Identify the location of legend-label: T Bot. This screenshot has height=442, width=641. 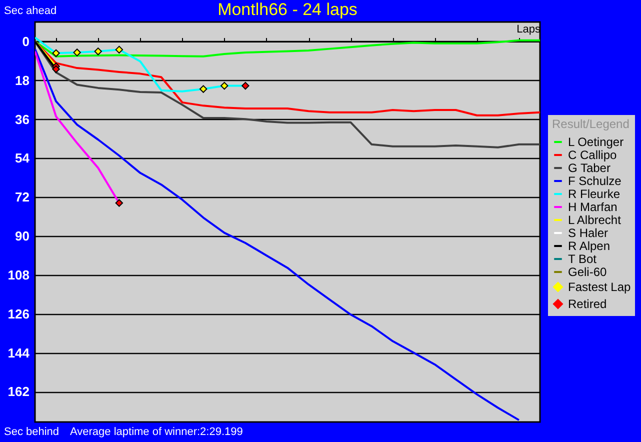
(583, 259).